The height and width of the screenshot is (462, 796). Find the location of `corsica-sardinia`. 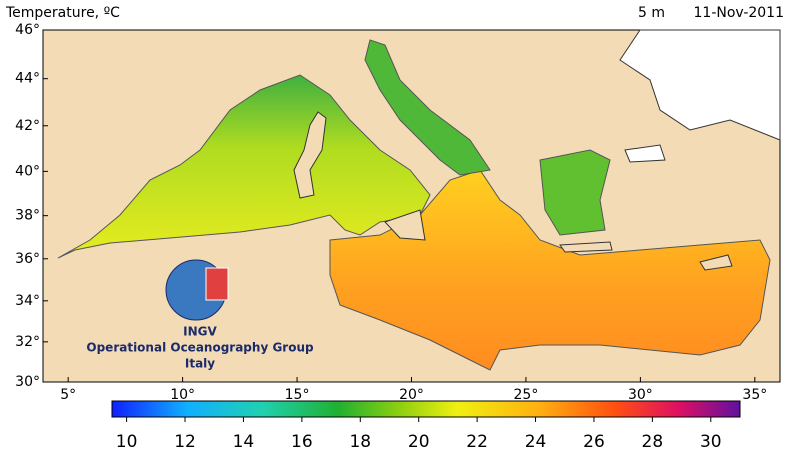

corsica-sardinia is located at coordinates (310, 155).